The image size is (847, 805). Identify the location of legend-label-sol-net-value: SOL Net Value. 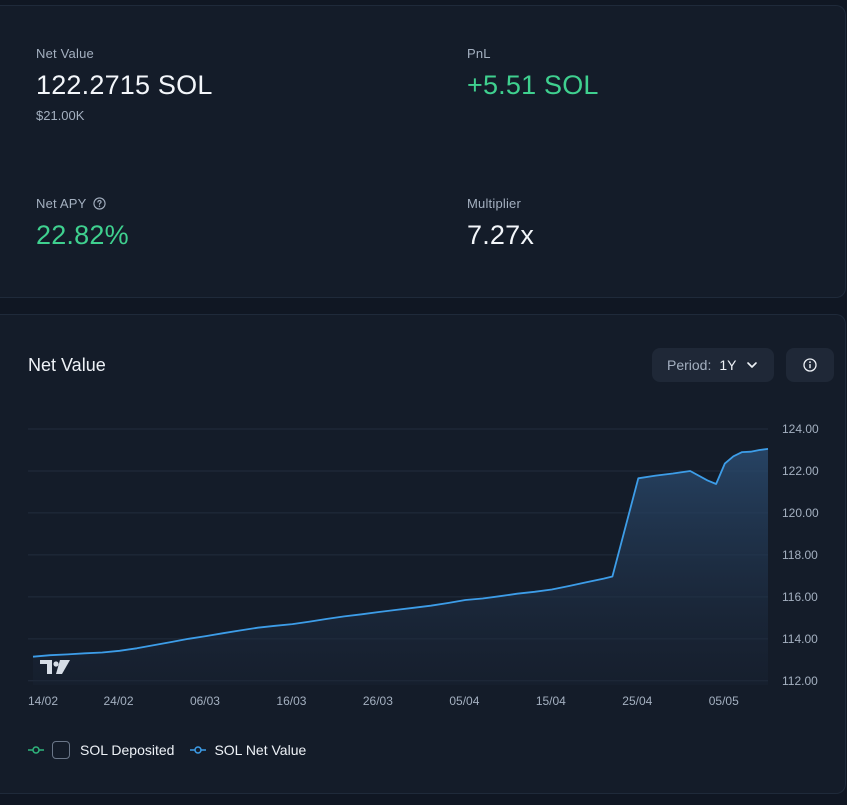
(260, 750).